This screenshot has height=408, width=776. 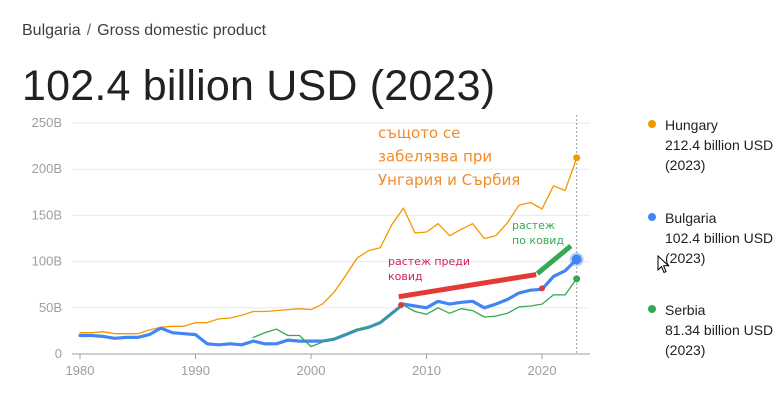 What do you see at coordinates (691, 125) in the screenshot?
I see `legend-name-hungary: Hungary` at bounding box center [691, 125].